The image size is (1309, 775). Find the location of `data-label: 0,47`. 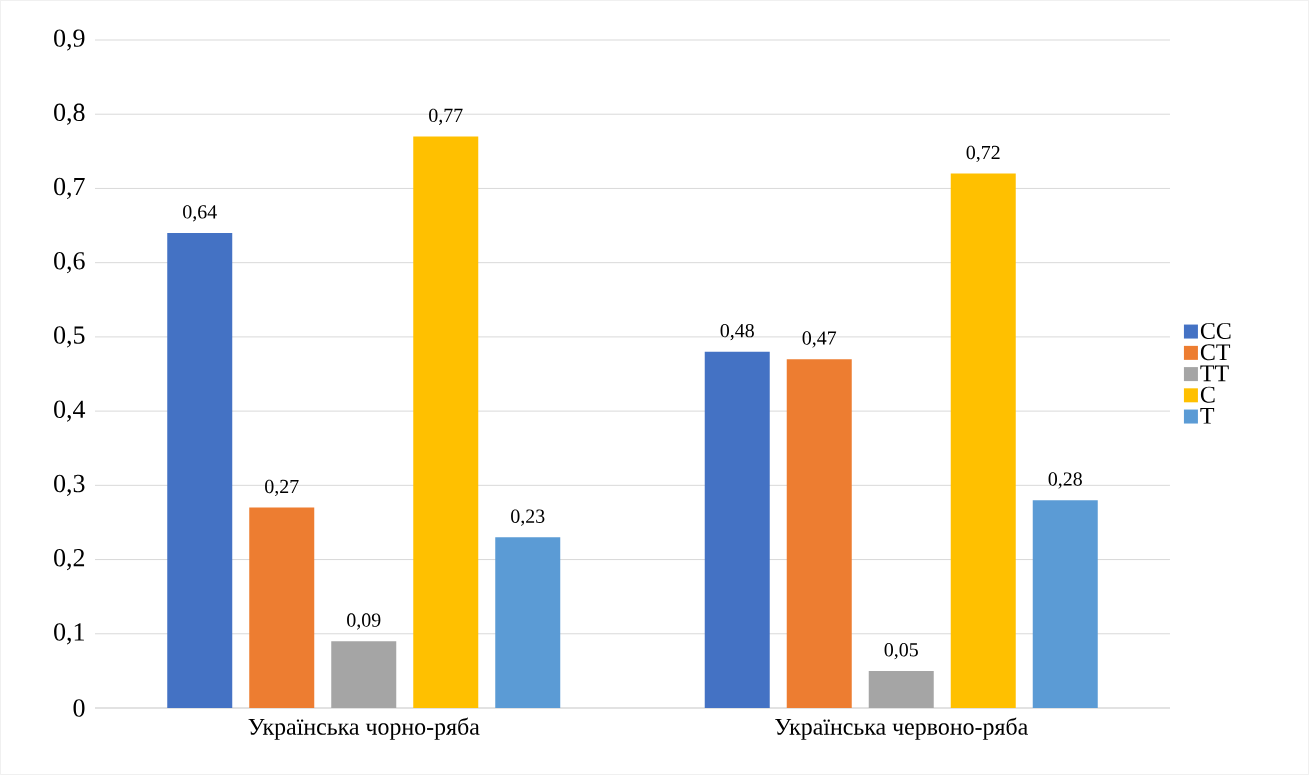

data-label: 0,47 is located at coordinates (819, 339).